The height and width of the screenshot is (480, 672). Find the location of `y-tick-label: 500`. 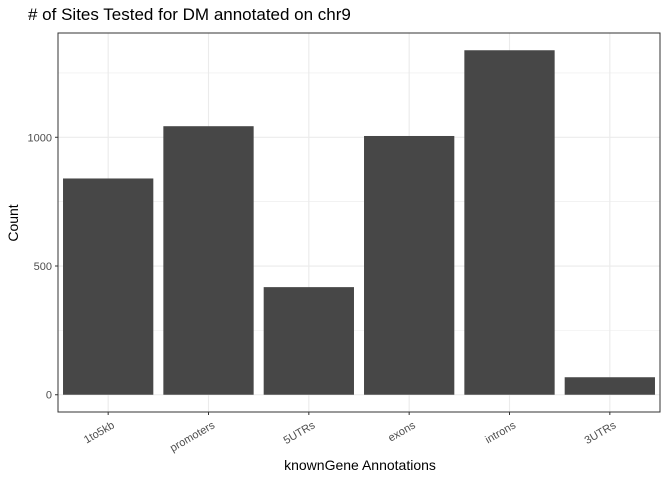

y-tick-label: 500 is located at coordinates (43, 267).